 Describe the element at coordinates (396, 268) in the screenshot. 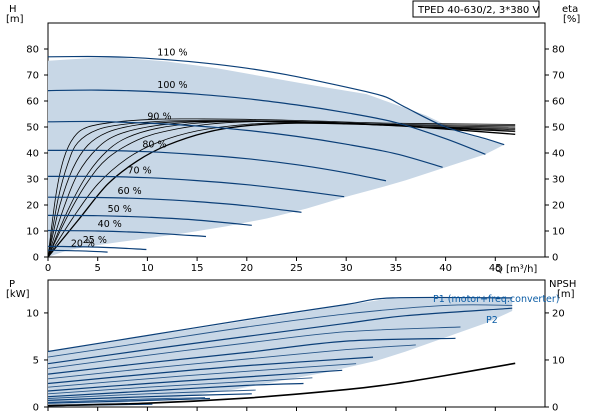

I see `x-tick-label: 35` at that location.